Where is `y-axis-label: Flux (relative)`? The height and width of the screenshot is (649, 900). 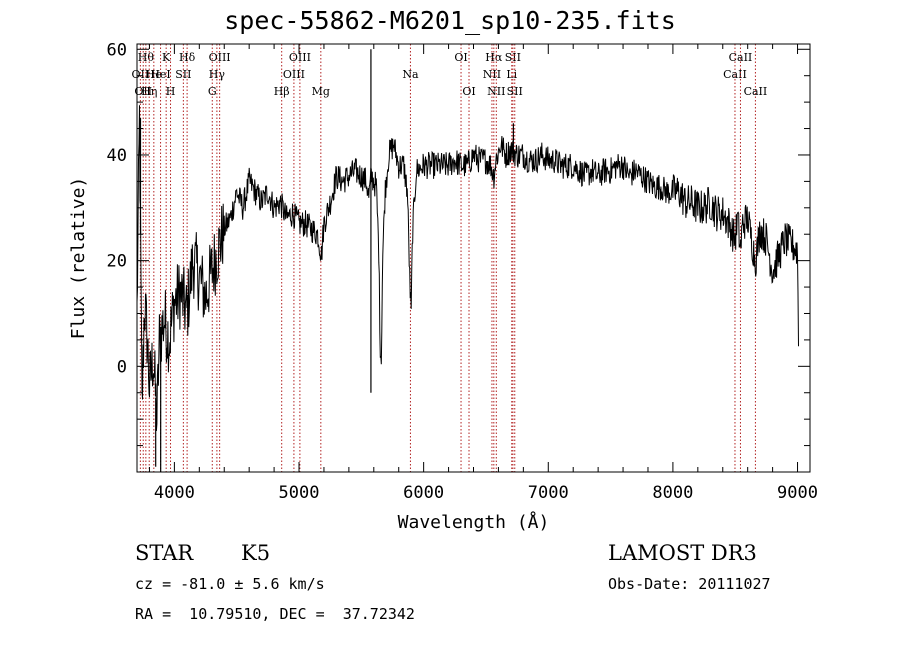
y-axis-label: Flux (relative) is located at coordinates (78, 258).